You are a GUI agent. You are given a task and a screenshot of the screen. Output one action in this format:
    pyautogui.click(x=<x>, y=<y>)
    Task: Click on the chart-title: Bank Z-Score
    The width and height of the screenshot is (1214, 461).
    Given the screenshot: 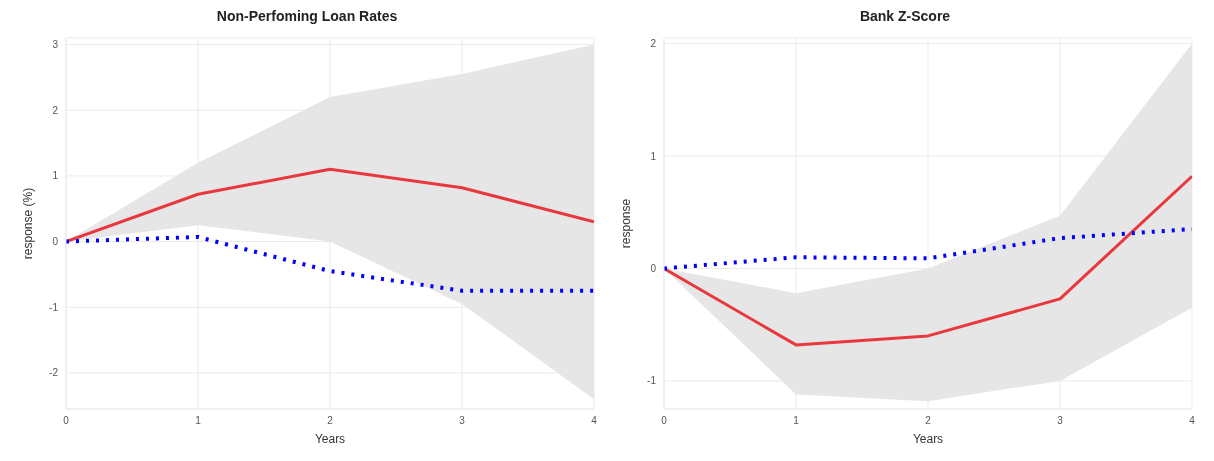 What is the action you would take?
    pyautogui.click(x=905, y=17)
    